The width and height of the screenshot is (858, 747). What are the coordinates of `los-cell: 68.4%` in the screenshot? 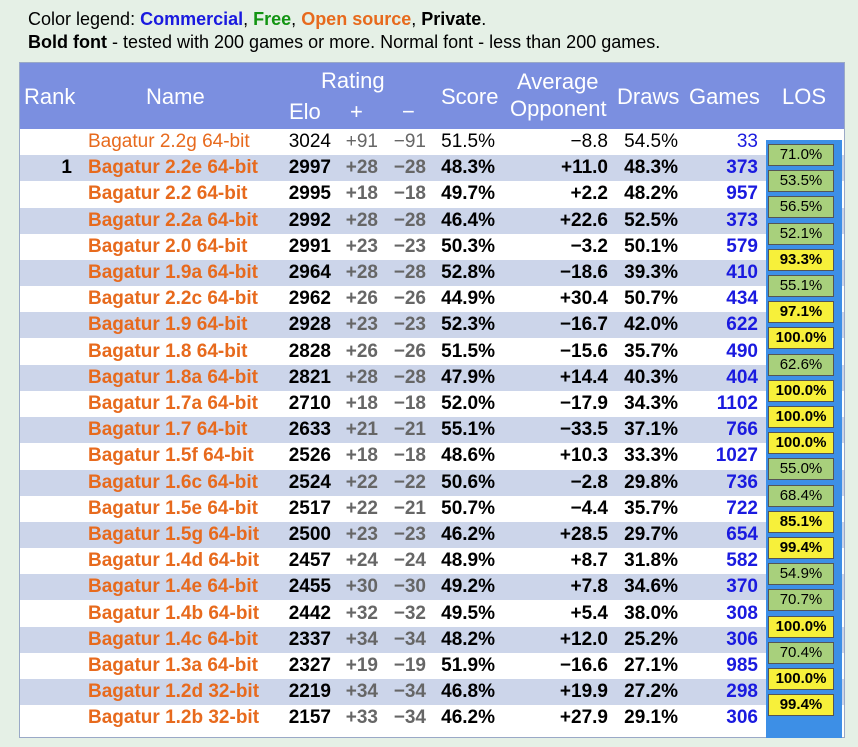 It's located at (801, 495).